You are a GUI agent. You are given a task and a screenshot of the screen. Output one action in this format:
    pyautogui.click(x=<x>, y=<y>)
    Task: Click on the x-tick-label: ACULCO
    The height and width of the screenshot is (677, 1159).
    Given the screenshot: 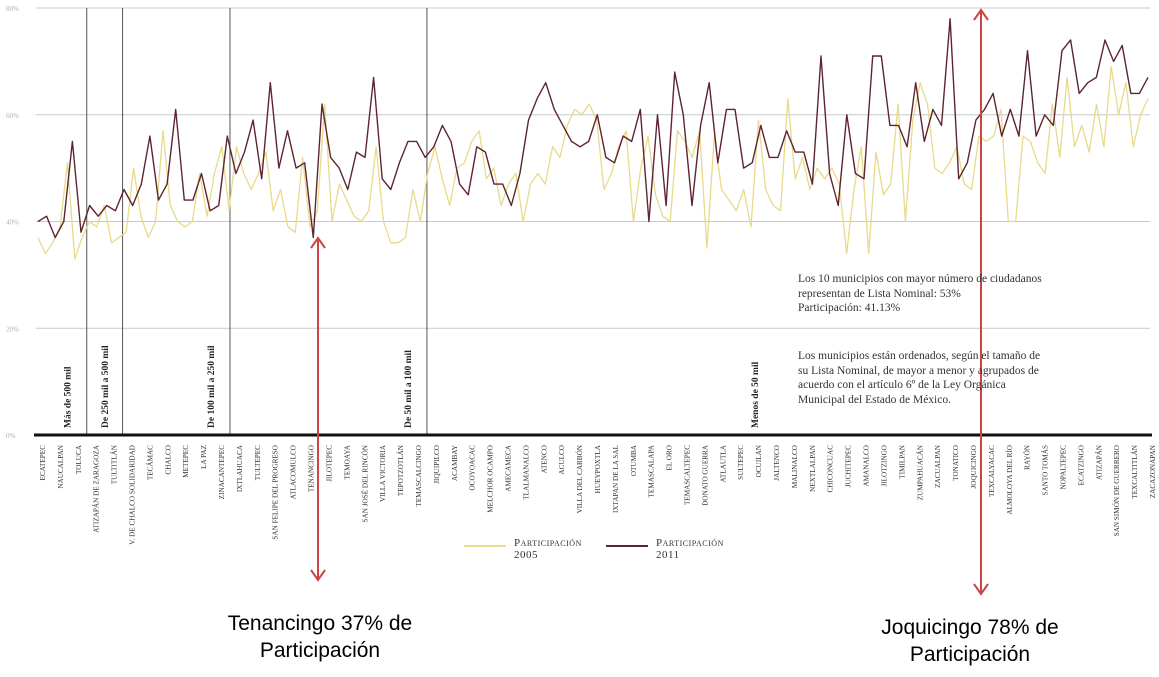 What is the action you would take?
    pyautogui.click(x=562, y=460)
    